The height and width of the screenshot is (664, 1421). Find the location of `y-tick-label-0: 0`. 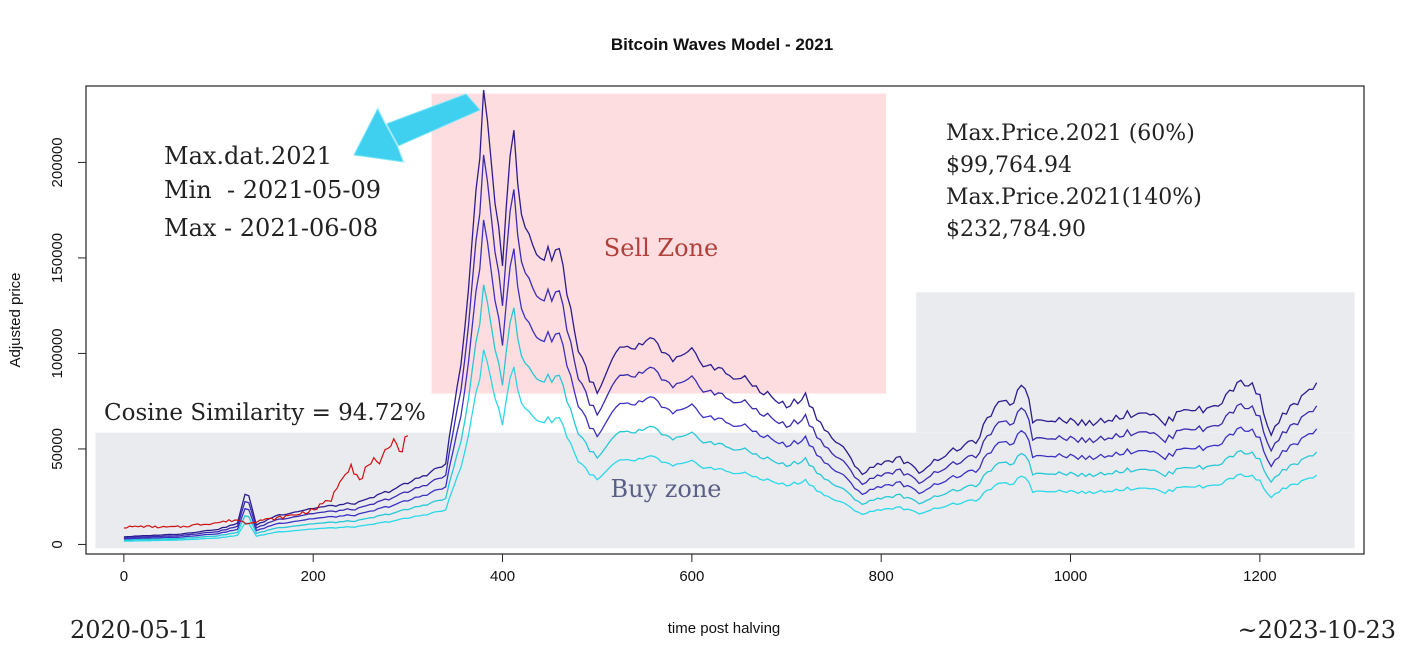

y-tick-label-0: 0 is located at coordinates (57, 544).